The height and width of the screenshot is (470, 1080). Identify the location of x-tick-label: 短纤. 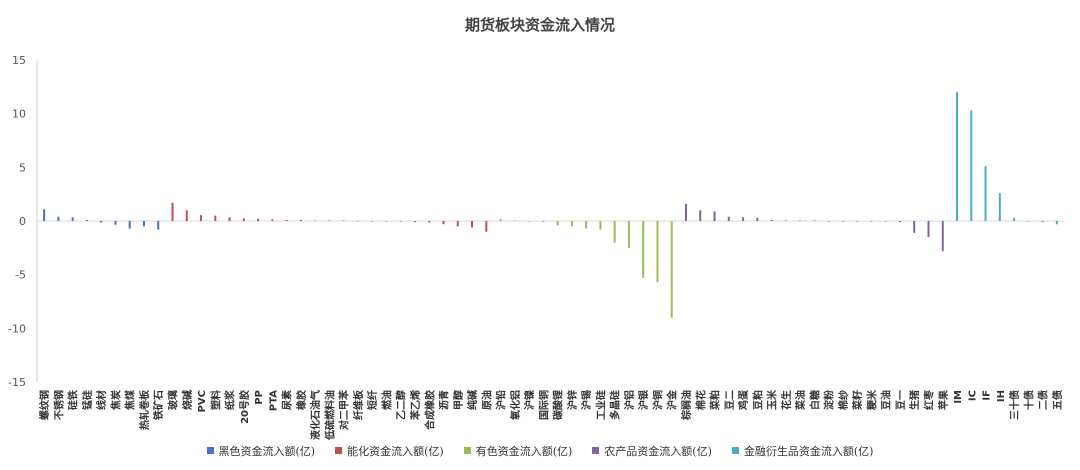
(372, 400).